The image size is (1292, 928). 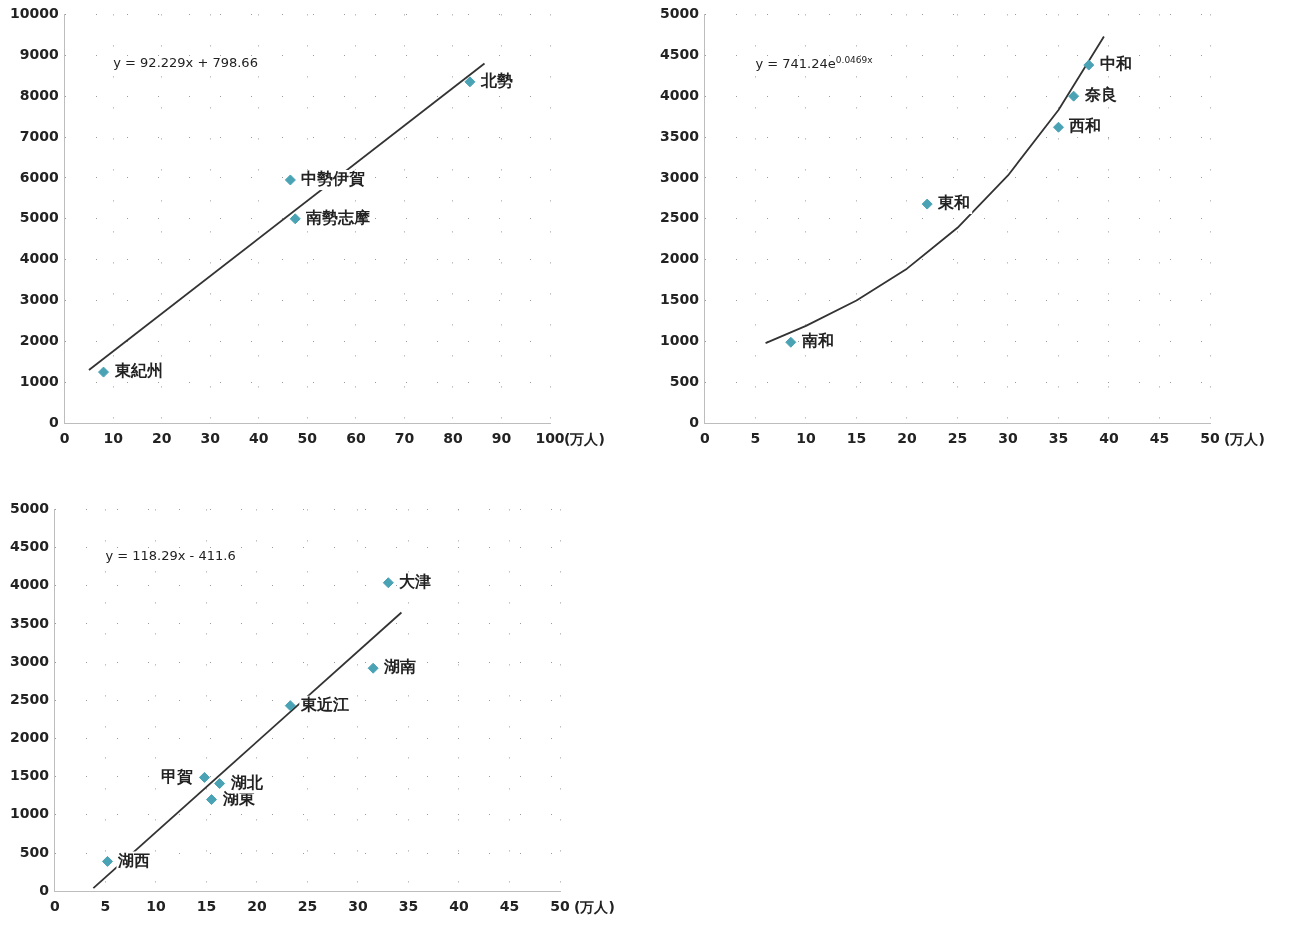 What do you see at coordinates (138, 371) in the screenshot?
I see `annotation: 東紀州` at bounding box center [138, 371].